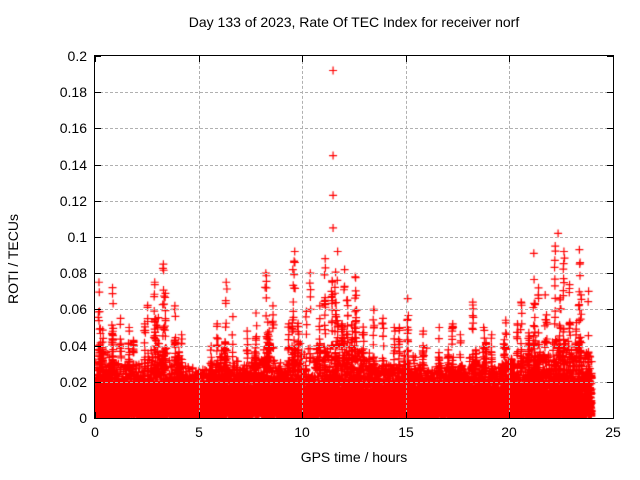 This screenshot has height=480, width=640. What do you see at coordinates (73, 201) in the screenshot?
I see `y-tick-label: 0.12` at bounding box center [73, 201].